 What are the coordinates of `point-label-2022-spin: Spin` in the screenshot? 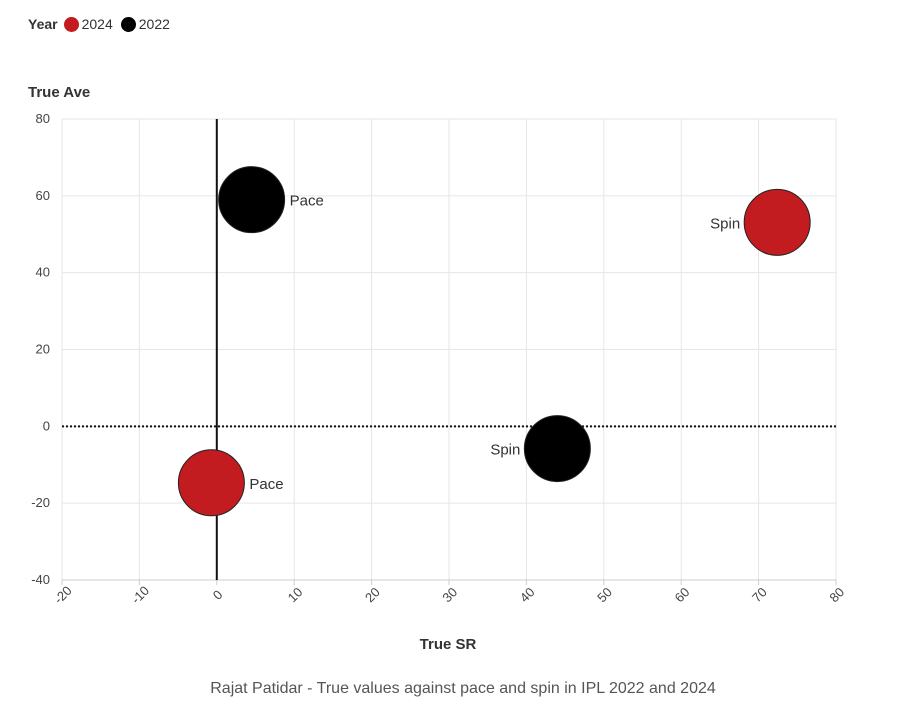 It's located at (505, 450).